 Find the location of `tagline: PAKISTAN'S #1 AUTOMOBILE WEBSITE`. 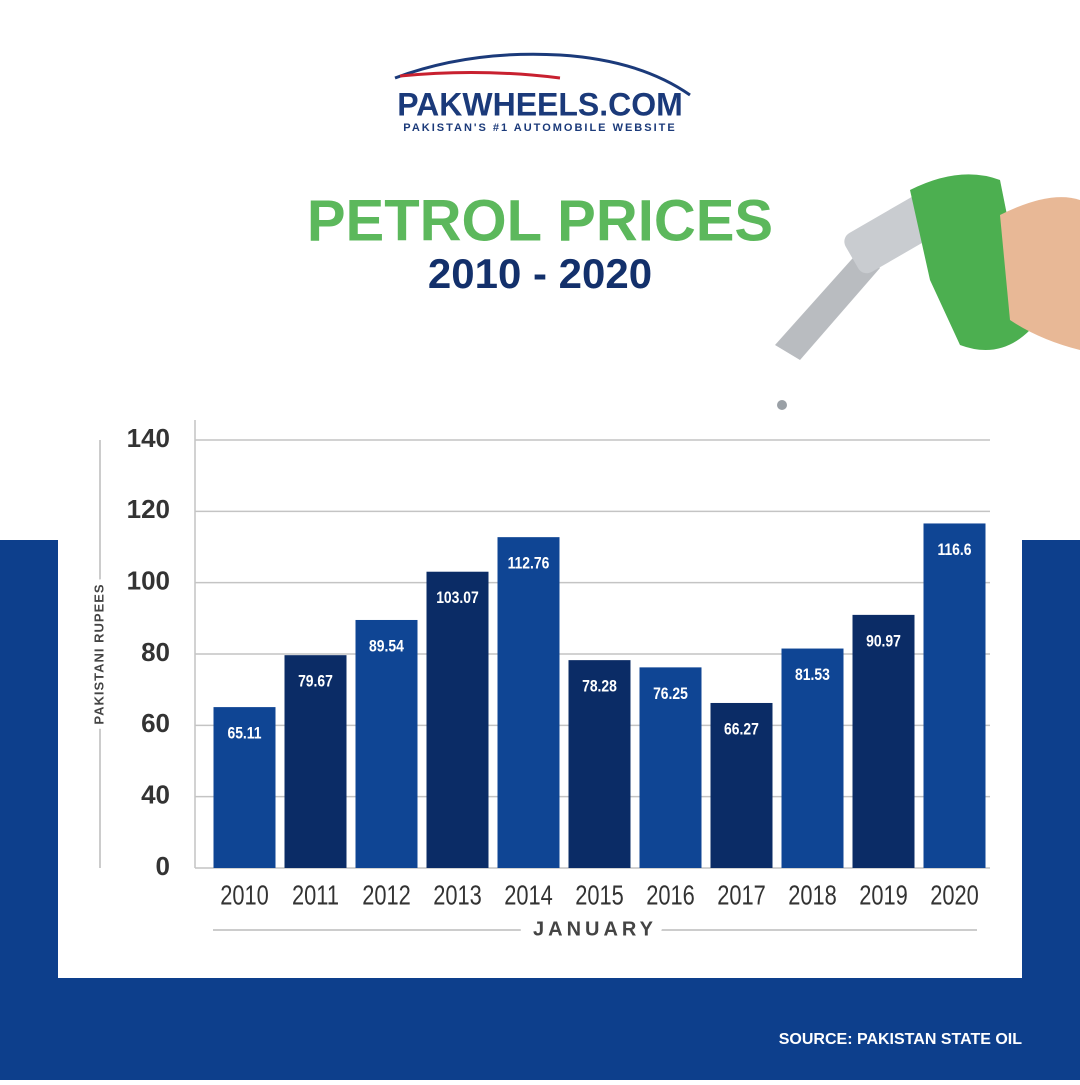

tagline: PAKISTAN'S #1 AUTOMOBILE WEBSITE is located at coordinates (539, 128).